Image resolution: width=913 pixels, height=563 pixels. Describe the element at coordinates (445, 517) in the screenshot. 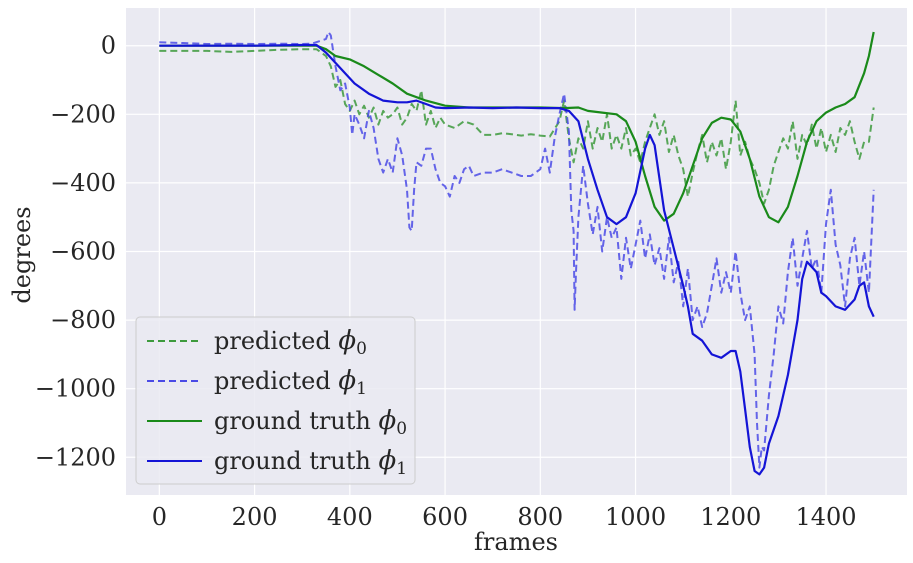

I see `x-tick-label: 600` at that location.